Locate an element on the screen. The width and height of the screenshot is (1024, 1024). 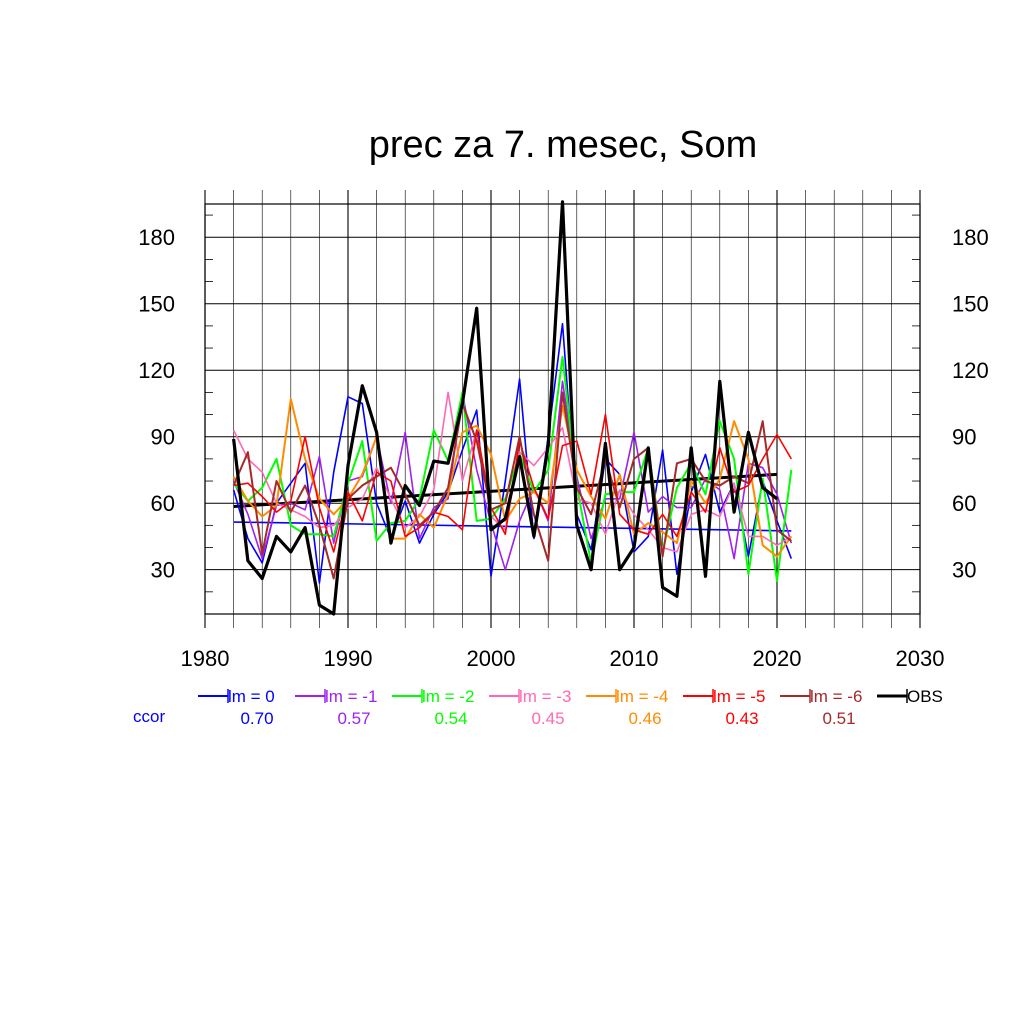
legend-label: lm = -4 is located at coordinates (642, 696).